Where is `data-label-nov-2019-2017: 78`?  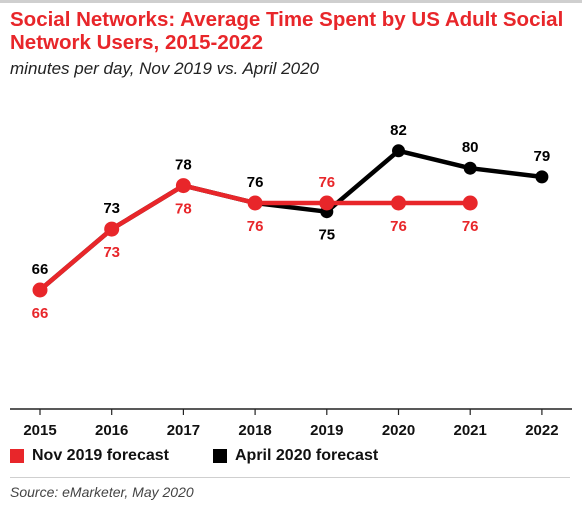
data-label-nov-2019-2017: 78 is located at coordinates (183, 209).